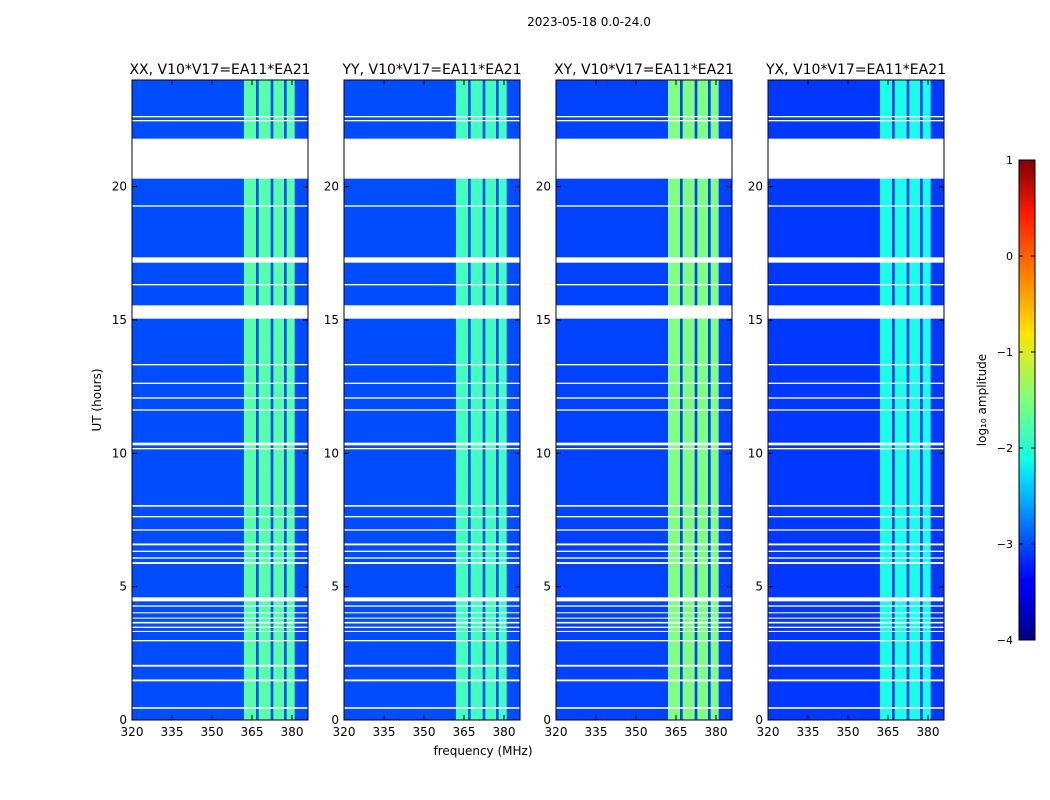 This screenshot has width=1050, height=800. I want to click on x-tick-label: 380, so click(504, 732).